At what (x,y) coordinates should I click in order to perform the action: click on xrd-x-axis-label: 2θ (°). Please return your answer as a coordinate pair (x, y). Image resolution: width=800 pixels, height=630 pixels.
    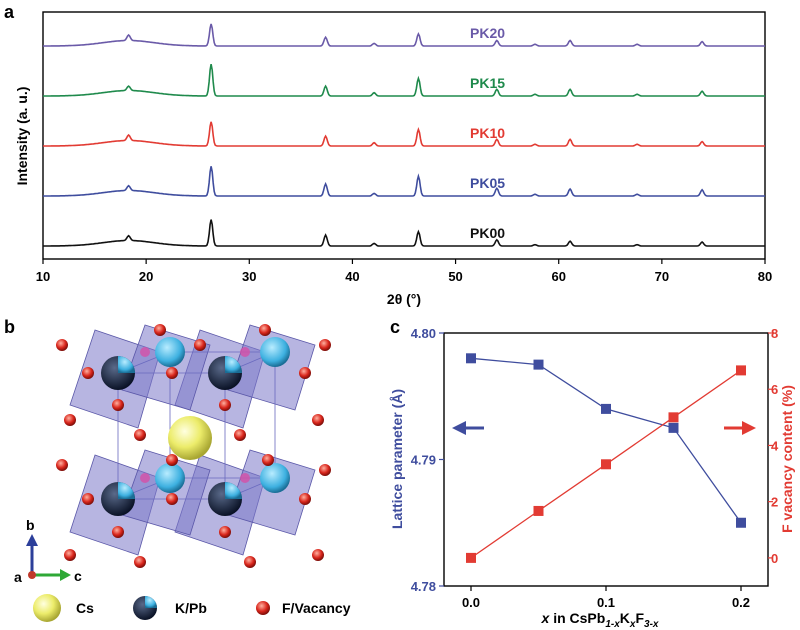
    Looking at the image, I should click on (404, 299).